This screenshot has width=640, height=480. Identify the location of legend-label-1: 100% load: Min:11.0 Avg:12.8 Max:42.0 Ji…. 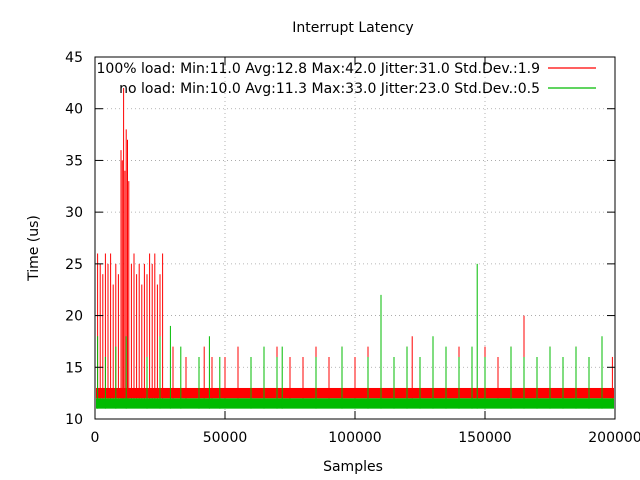
(319, 69).